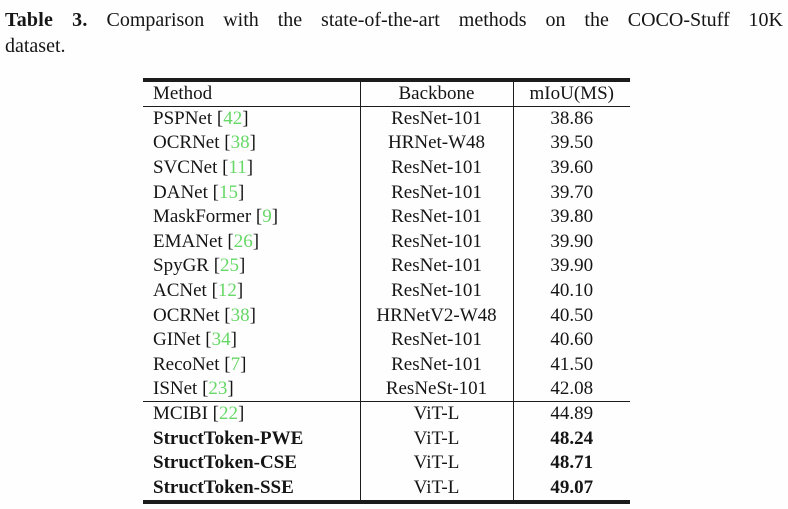 This screenshot has height=509, width=788. I want to click on citation-number: 22, so click(228, 414).